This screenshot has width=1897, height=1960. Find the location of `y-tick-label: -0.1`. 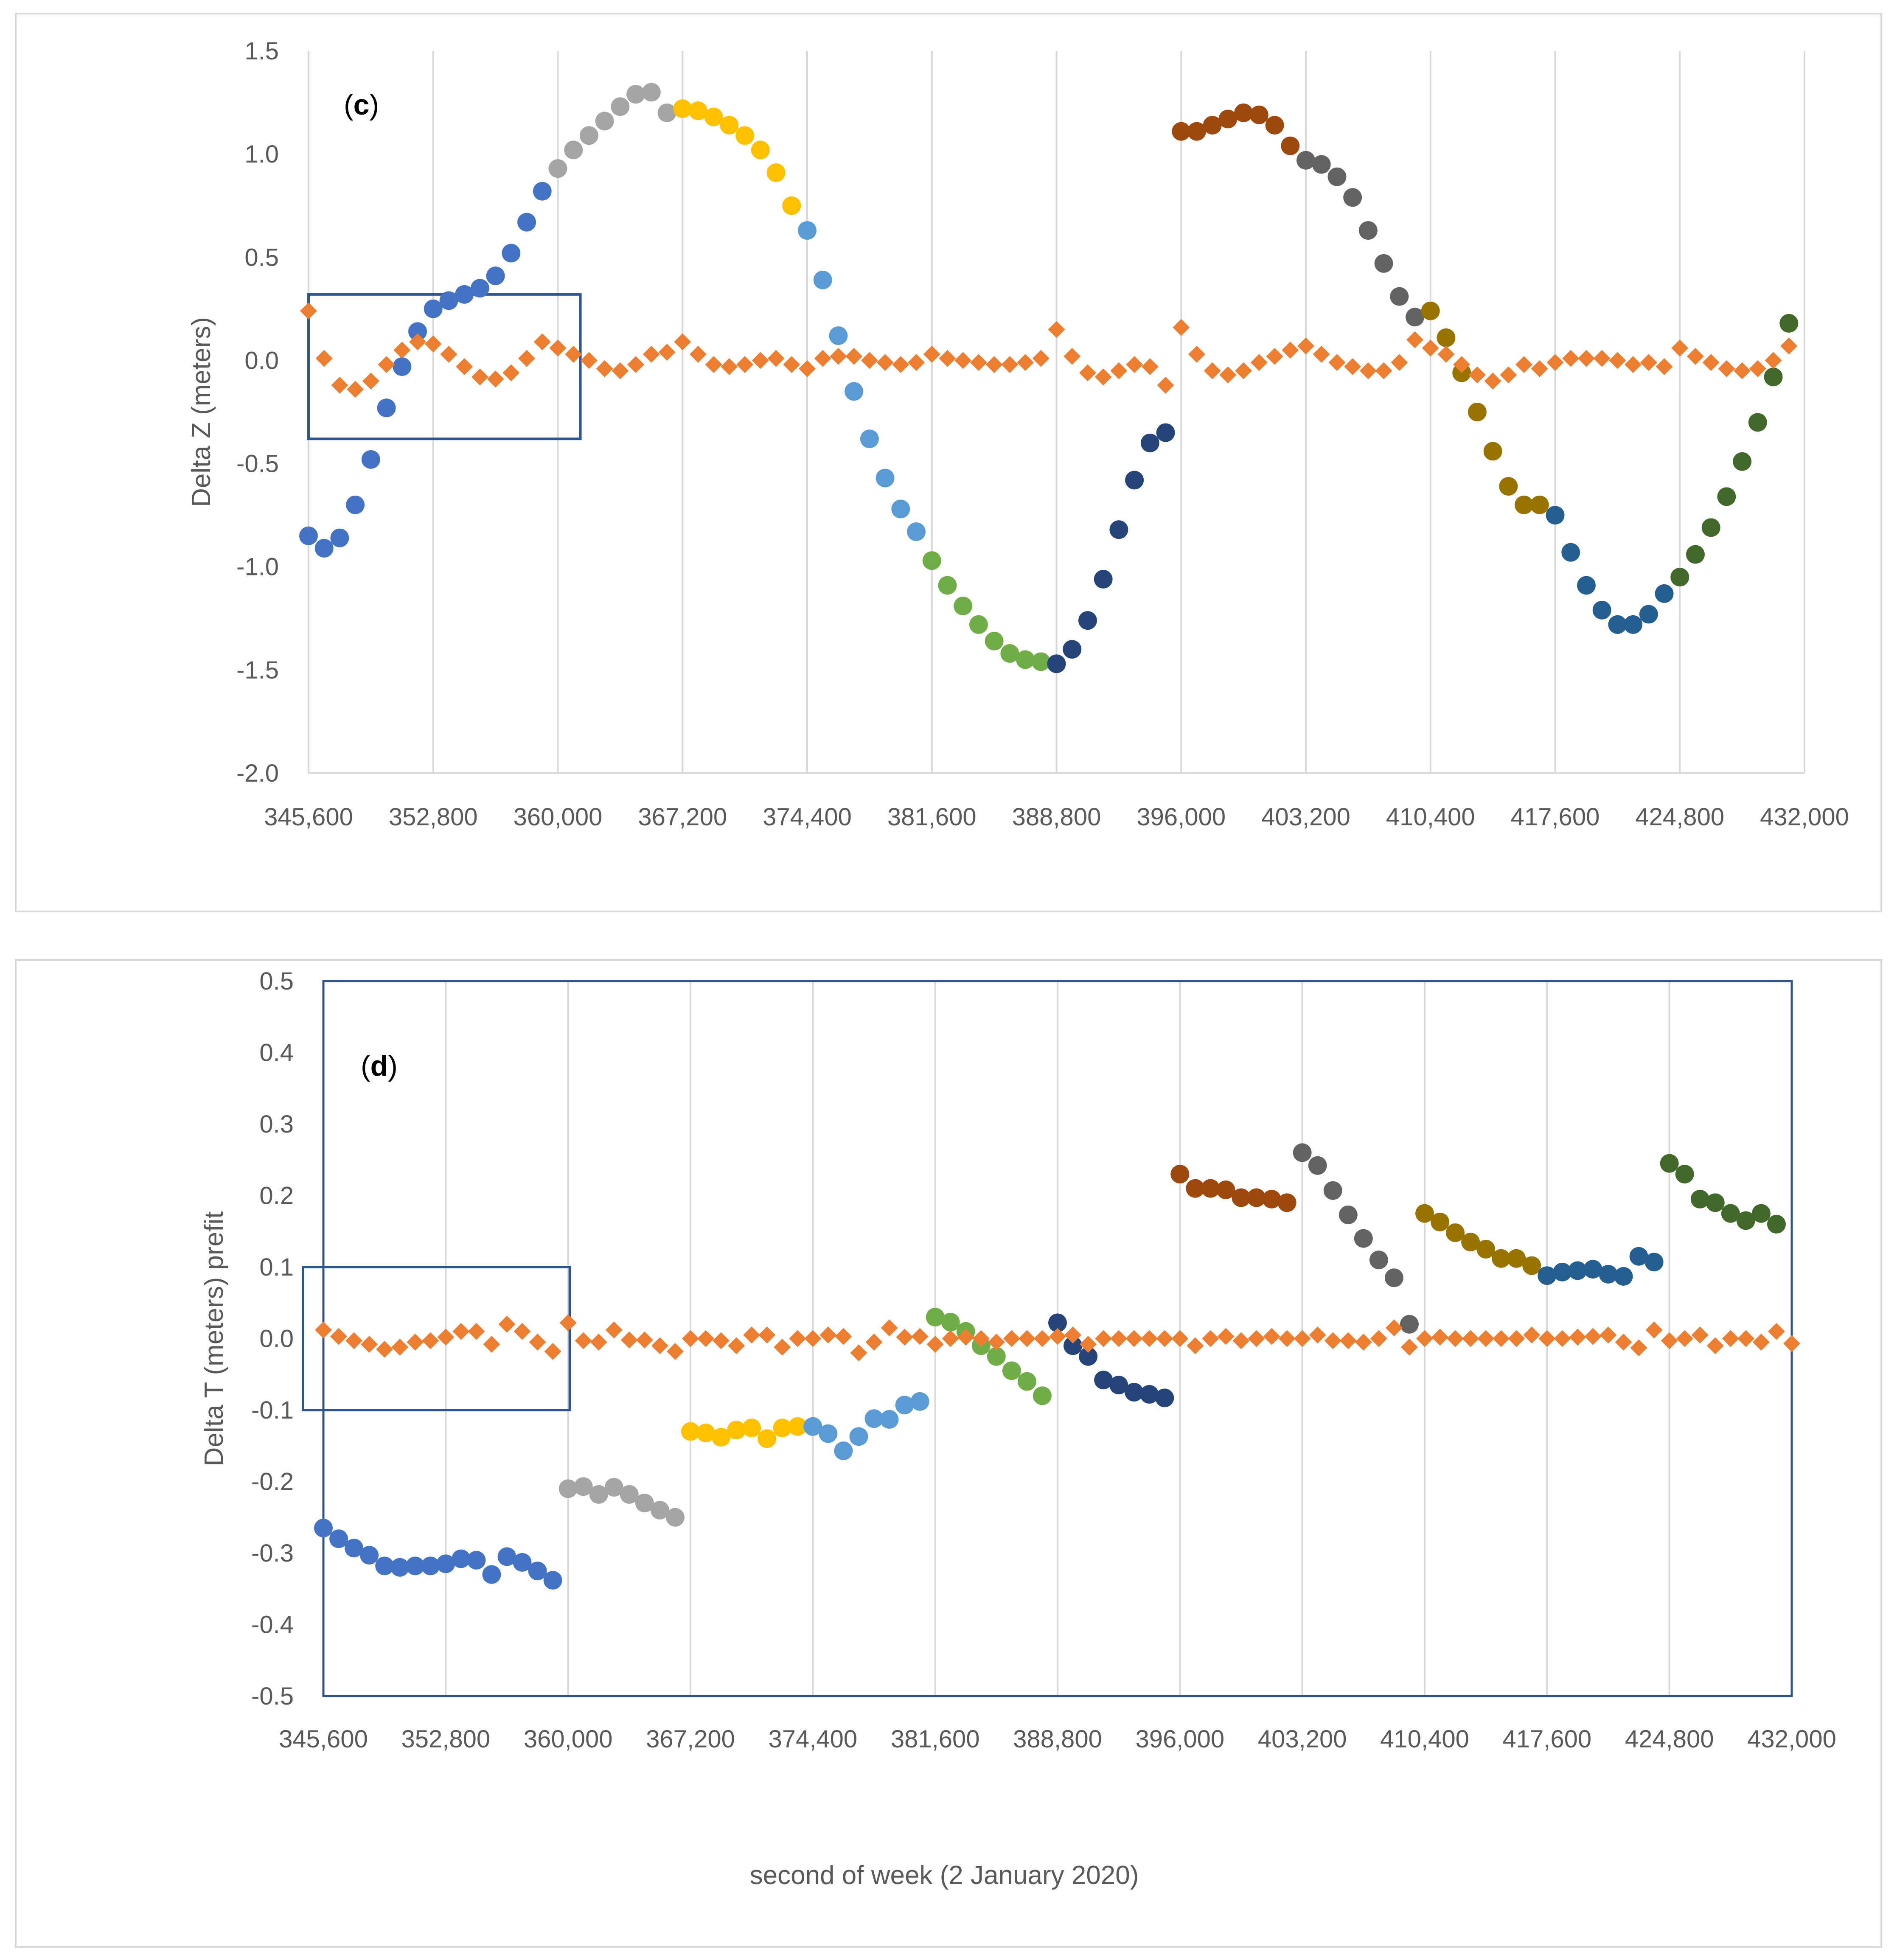

y-tick-label: -0.1 is located at coordinates (272, 1410).